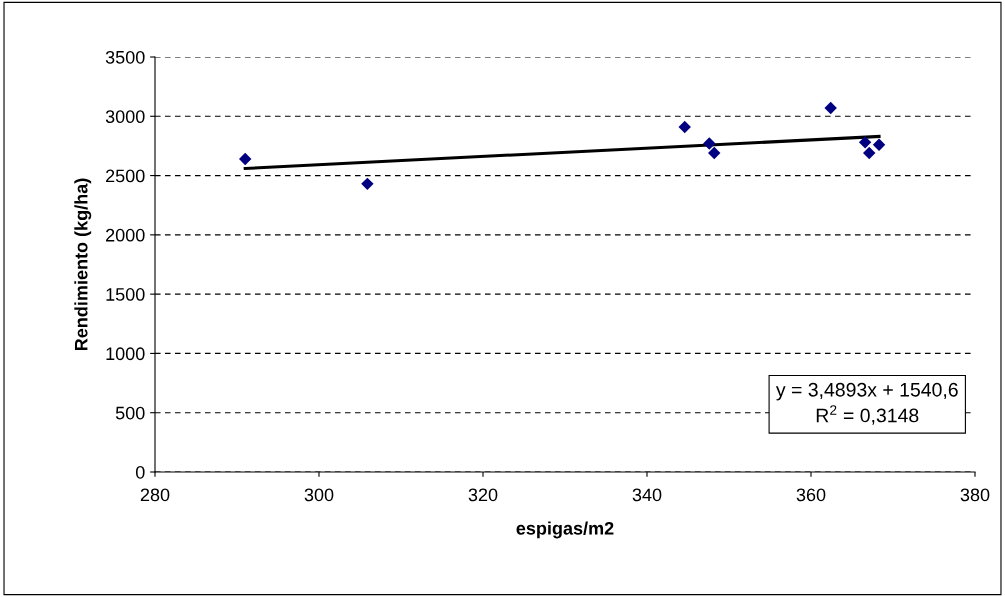 The image size is (1005, 597). I want to click on x-tick-label: 360, so click(811, 495).